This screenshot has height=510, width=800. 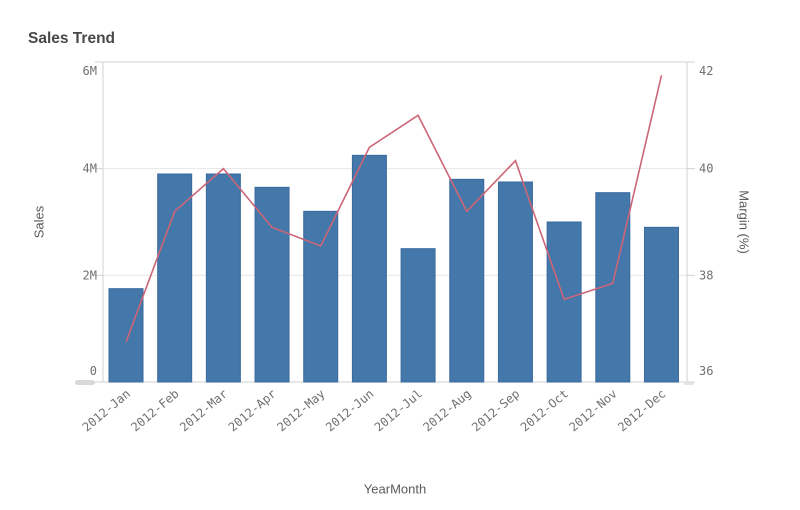 I want to click on x-axis-title: YearMonth, so click(x=395, y=489).